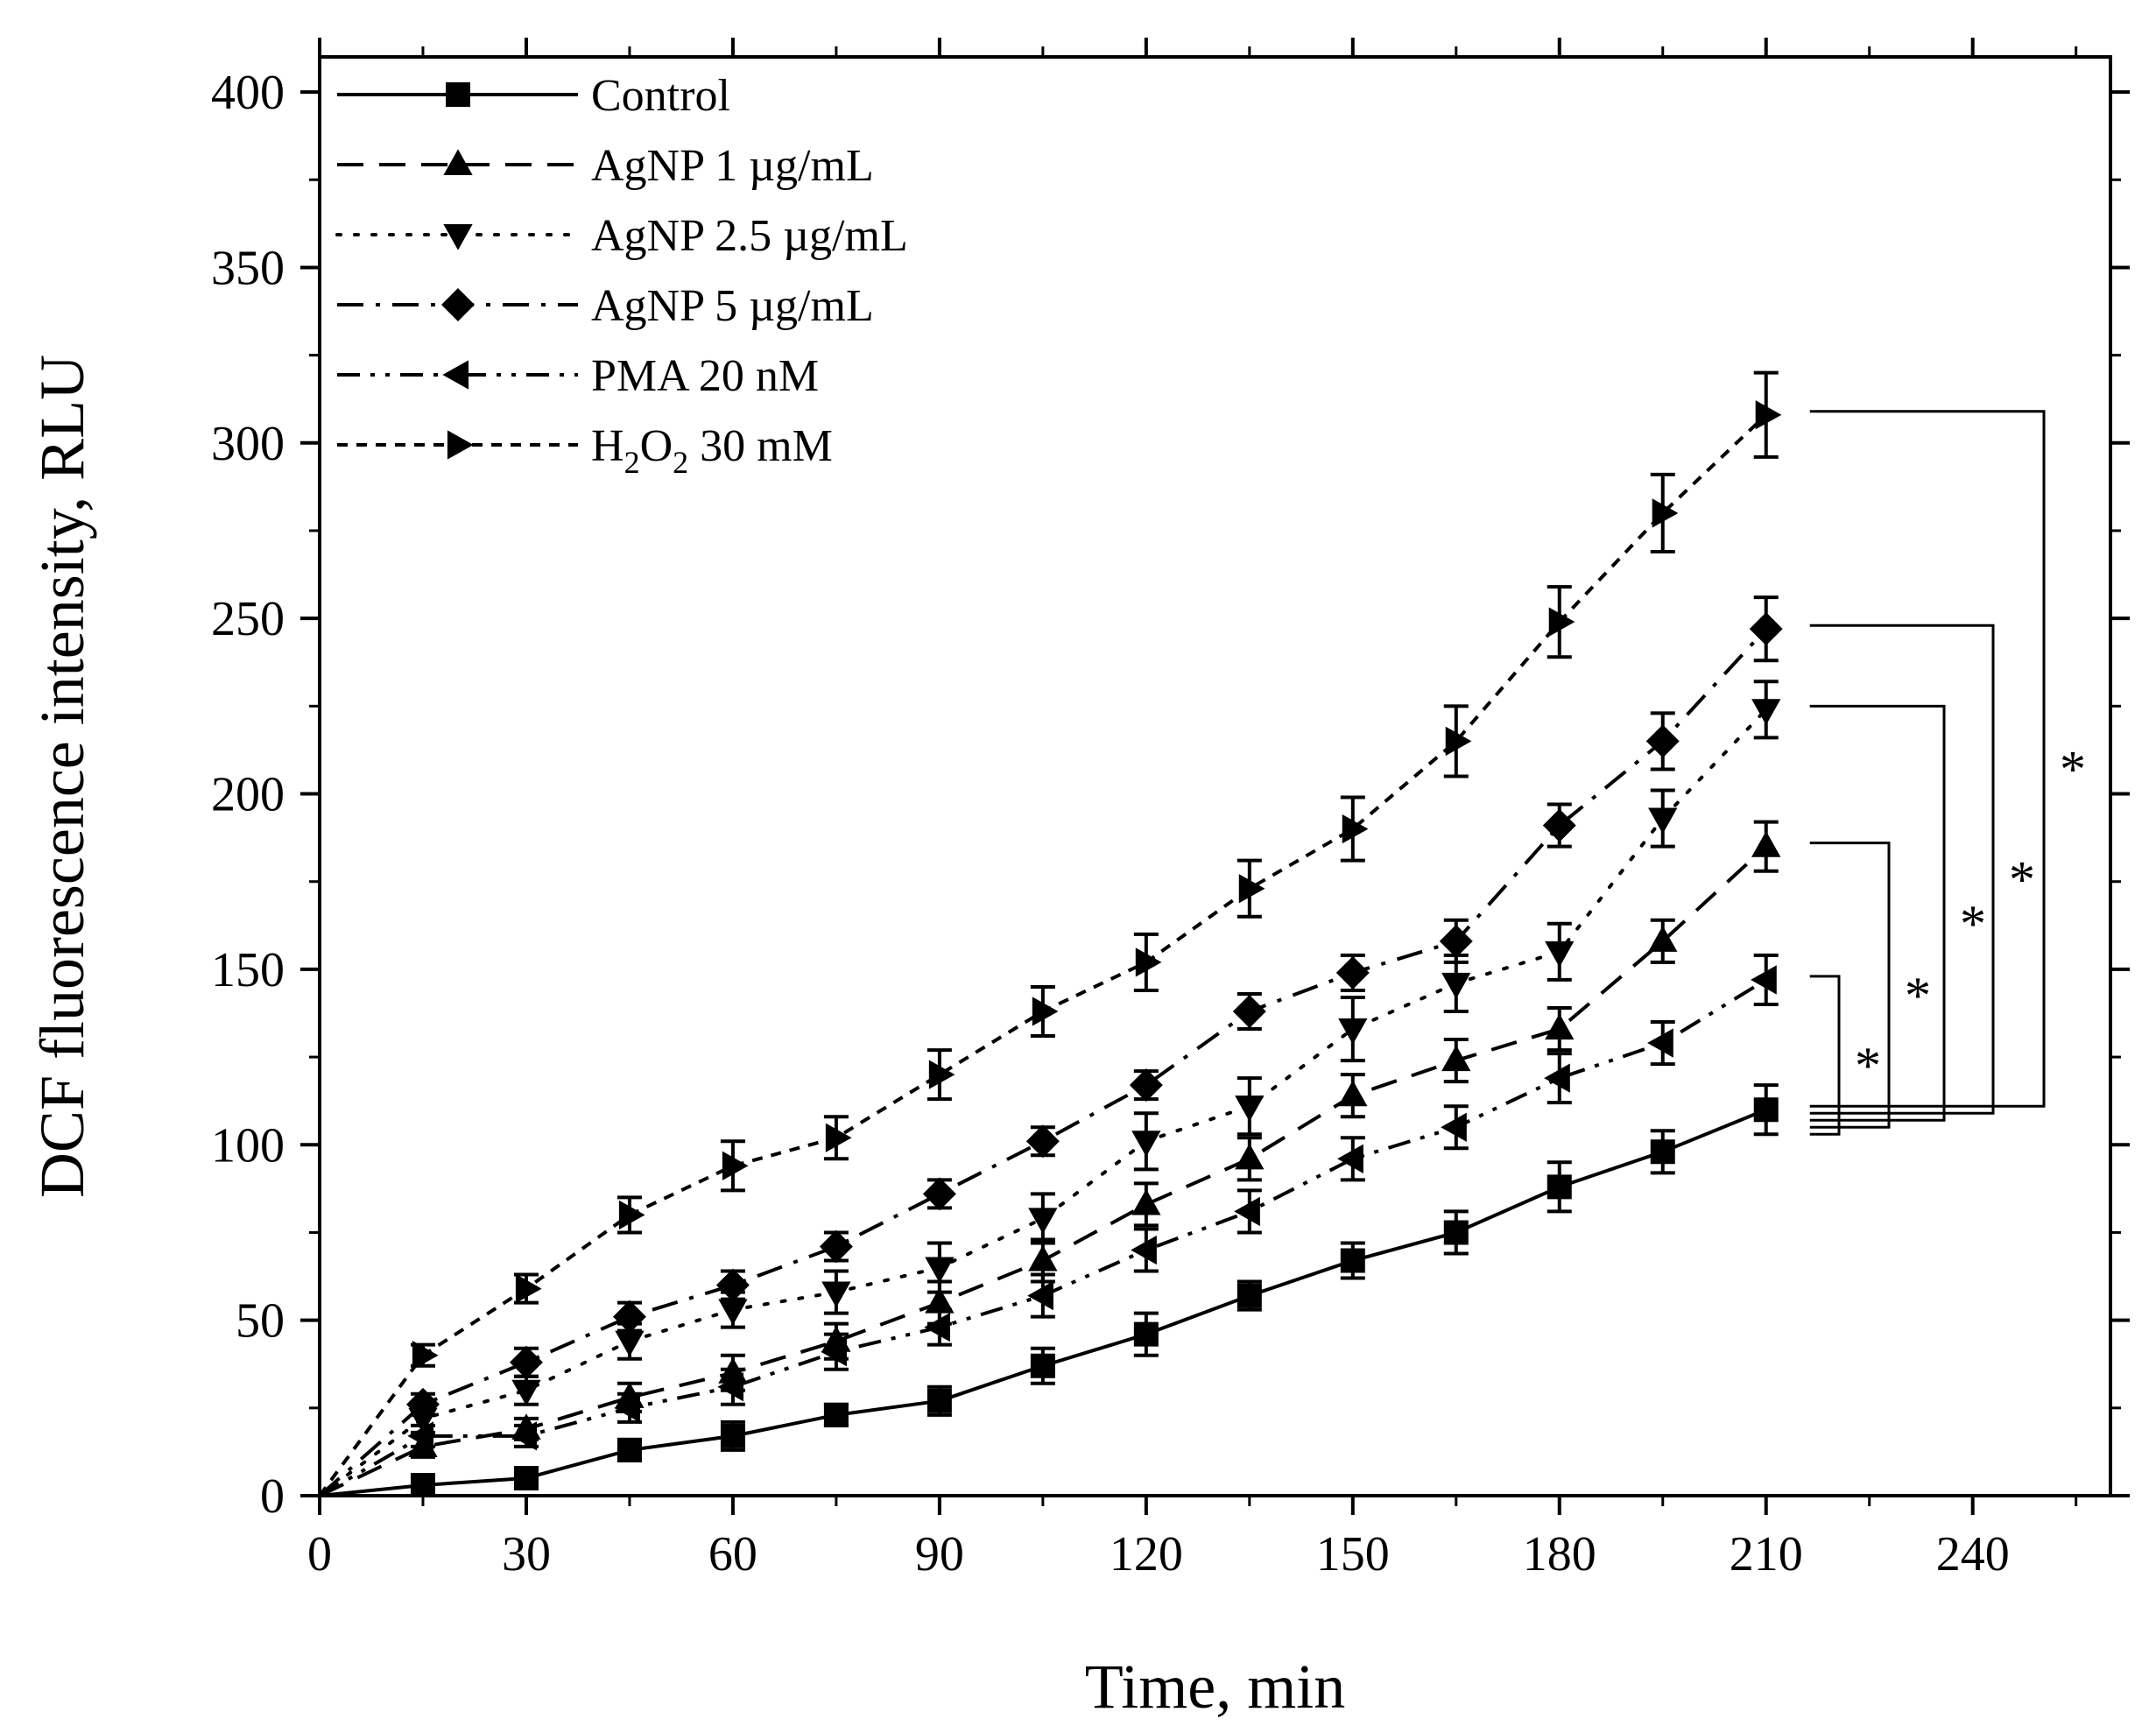  What do you see at coordinates (661, 96) in the screenshot?
I see `legend-label: Control` at bounding box center [661, 96].